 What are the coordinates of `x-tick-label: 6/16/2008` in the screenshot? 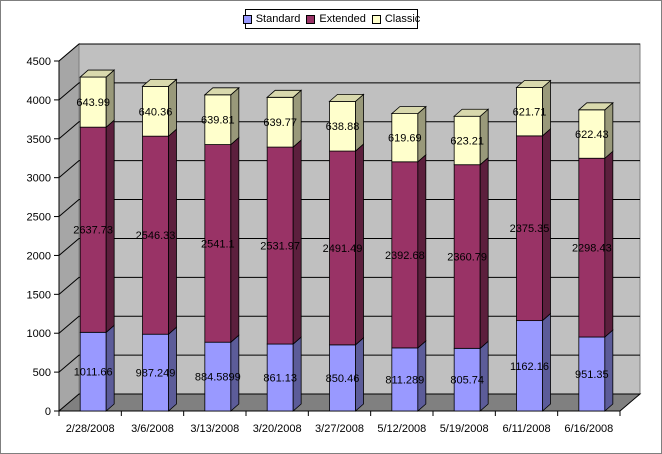 It's located at (588, 429).